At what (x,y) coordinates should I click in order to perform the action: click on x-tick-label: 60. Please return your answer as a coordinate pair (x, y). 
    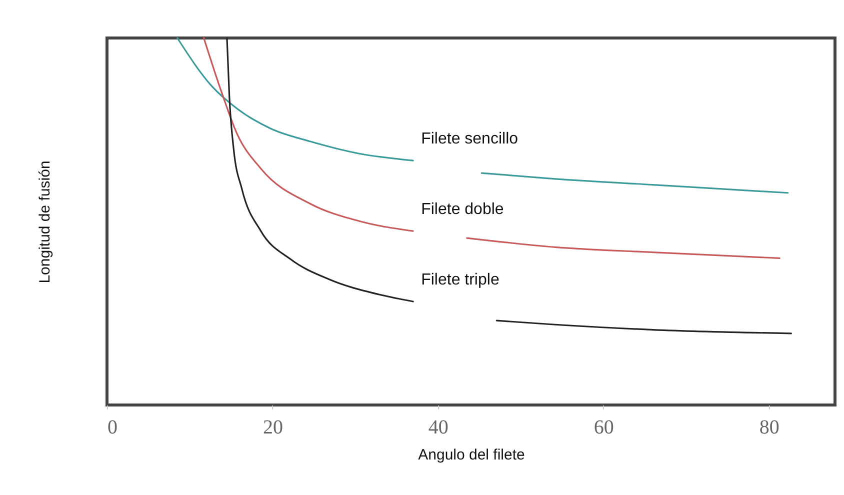
    Looking at the image, I should click on (604, 427).